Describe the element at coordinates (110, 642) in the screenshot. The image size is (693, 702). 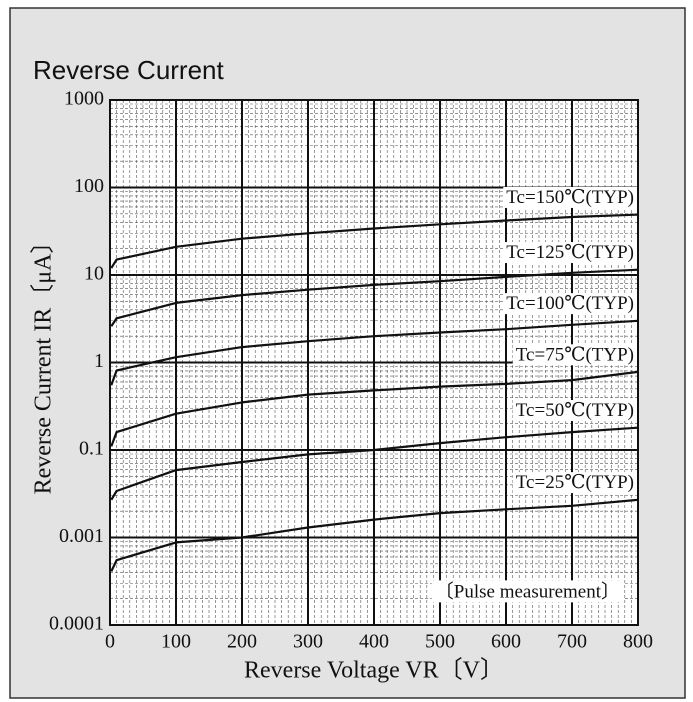
I see `x-tick-label: 0` at that location.